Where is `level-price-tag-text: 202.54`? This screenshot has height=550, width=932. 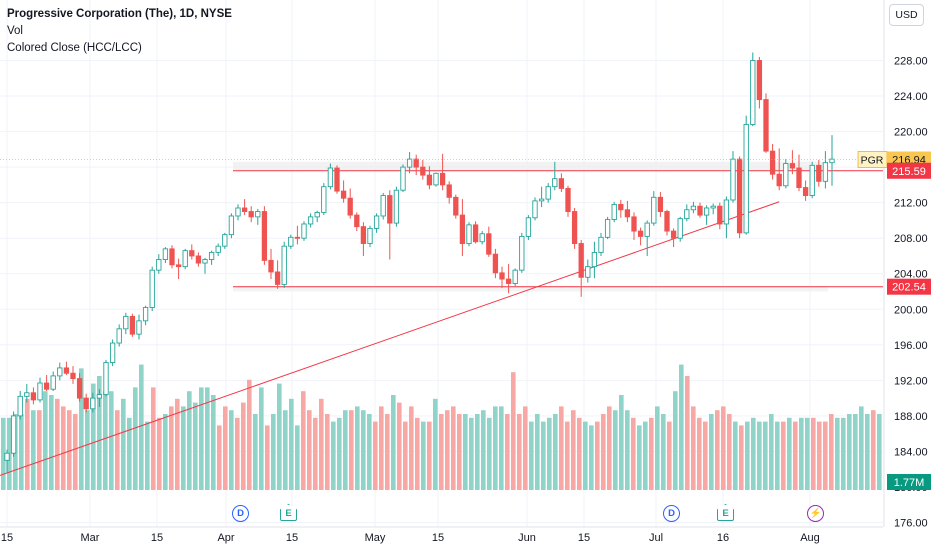 level-price-tag-text: 202.54 is located at coordinates (909, 288).